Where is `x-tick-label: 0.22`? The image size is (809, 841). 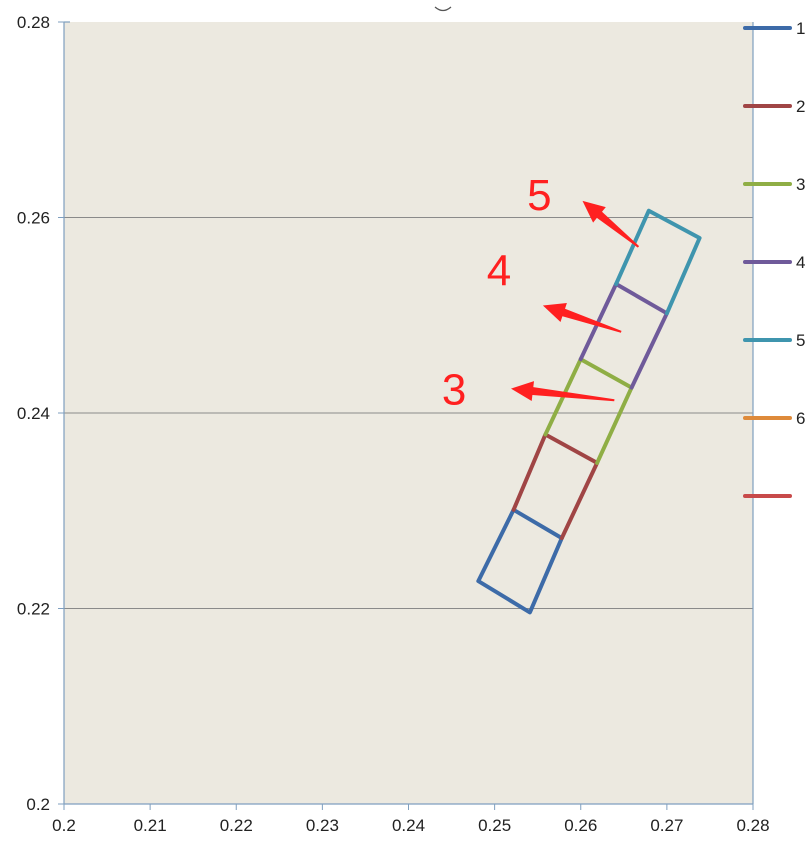
x-tick-label: 0.22 is located at coordinates (236, 825).